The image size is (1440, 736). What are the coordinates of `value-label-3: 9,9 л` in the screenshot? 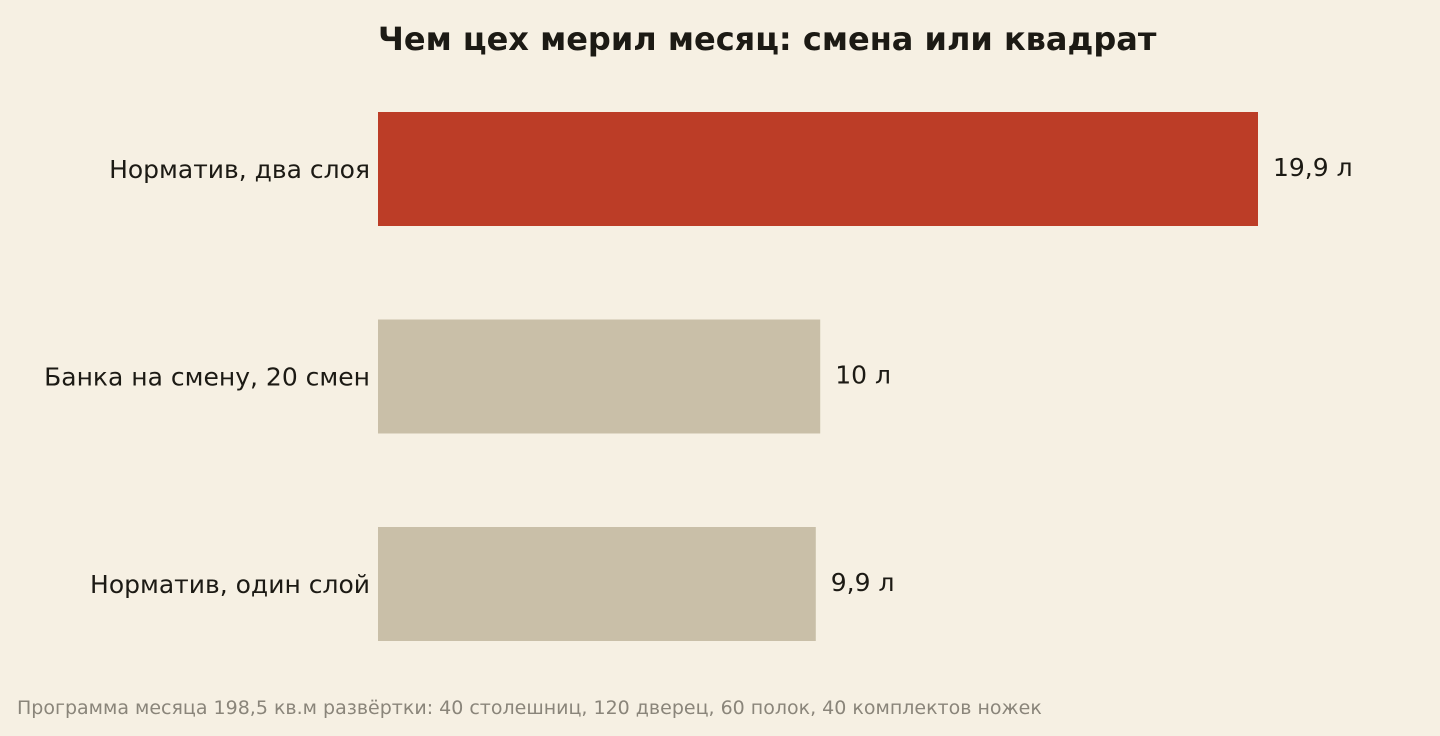 It's located at (863, 582).